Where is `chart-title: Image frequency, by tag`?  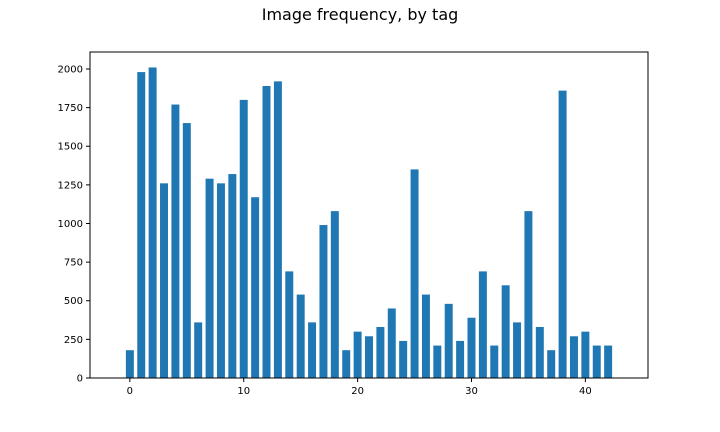
chart-title: Image frequency, by tag is located at coordinates (360, 14).